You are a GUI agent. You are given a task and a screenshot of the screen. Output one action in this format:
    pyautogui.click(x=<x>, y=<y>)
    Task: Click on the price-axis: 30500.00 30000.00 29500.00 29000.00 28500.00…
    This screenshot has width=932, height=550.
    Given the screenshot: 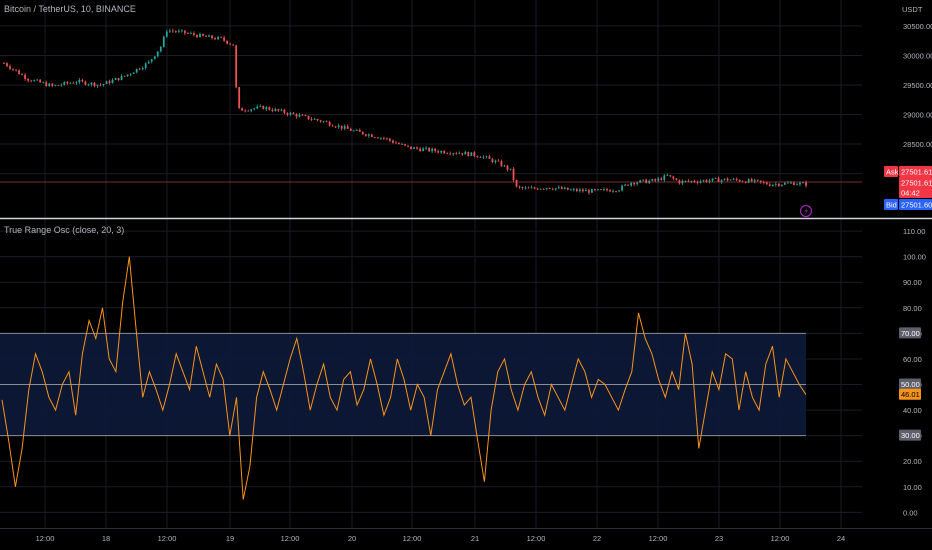 What is the action you would take?
    pyautogui.click(x=917, y=100)
    